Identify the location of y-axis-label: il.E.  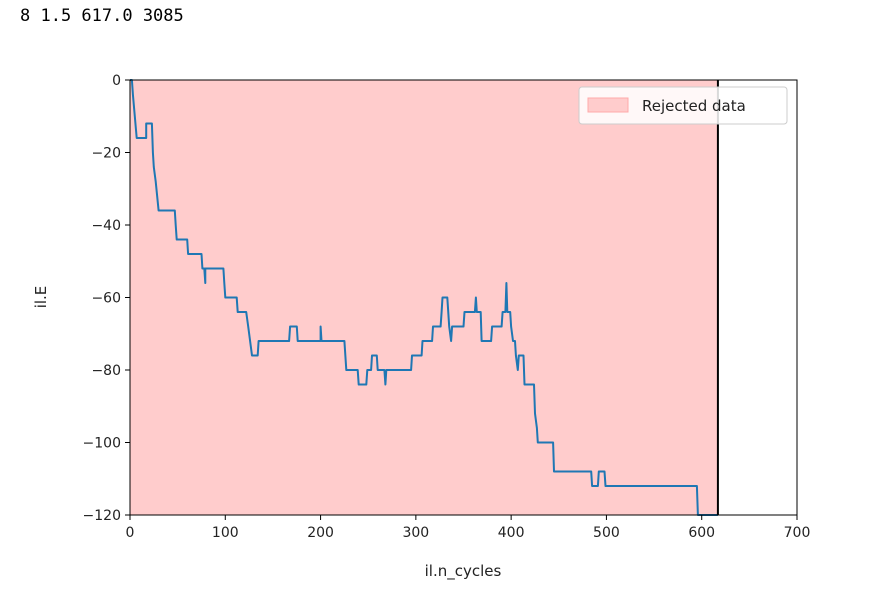
(41, 297).